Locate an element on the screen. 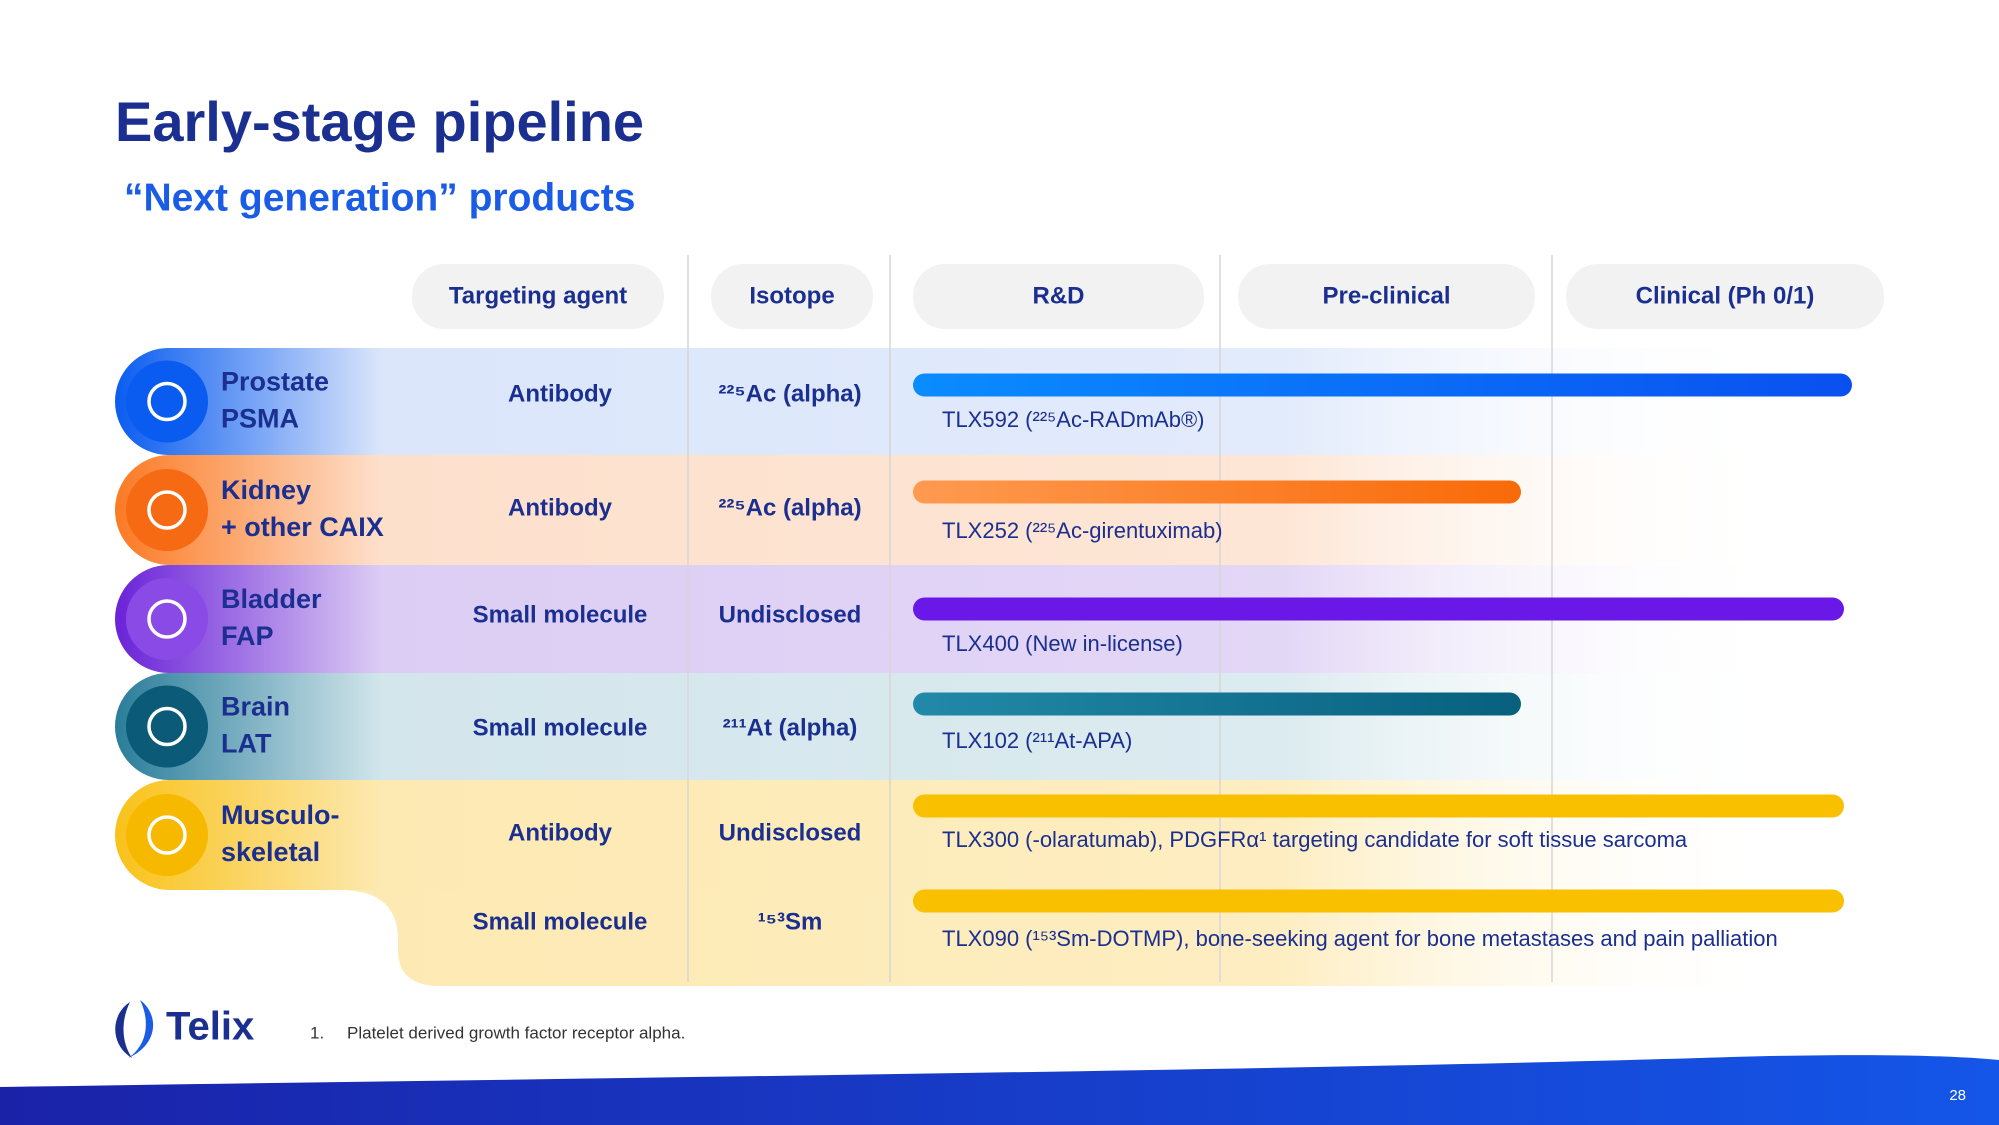  column-header: Clinical (Ph 0/1) is located at coordinates (1725, 295).